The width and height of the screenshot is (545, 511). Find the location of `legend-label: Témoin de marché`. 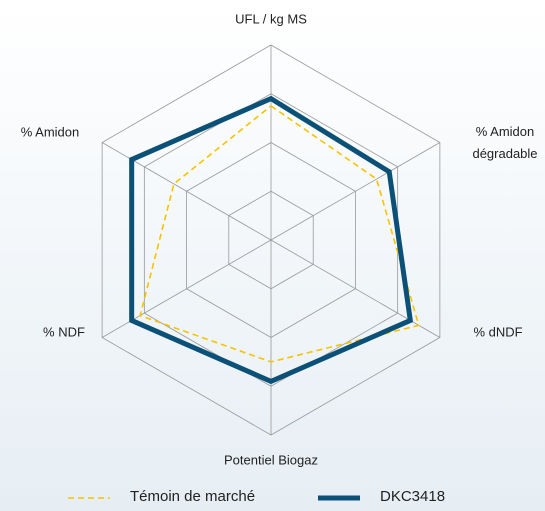

legend-label: Témoin de marché is located at coordinates (192, 496).